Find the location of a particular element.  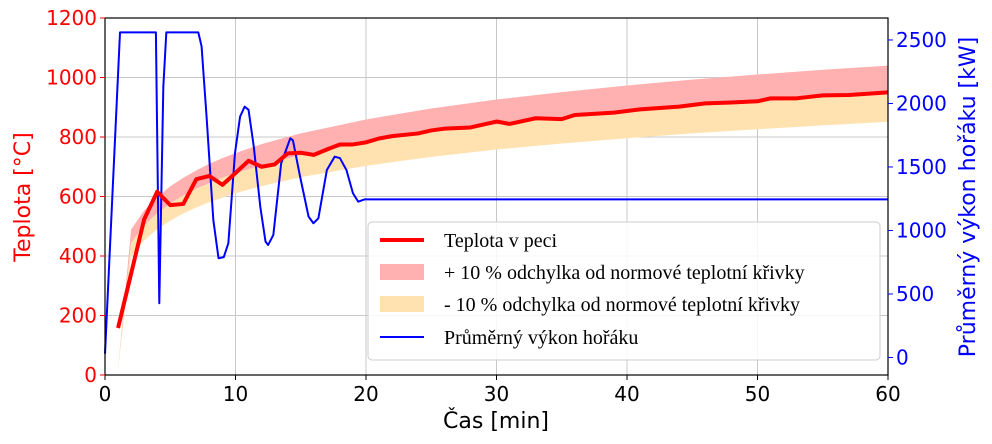

y-right-tick-label: 500 is located at coordinates (915, 294).